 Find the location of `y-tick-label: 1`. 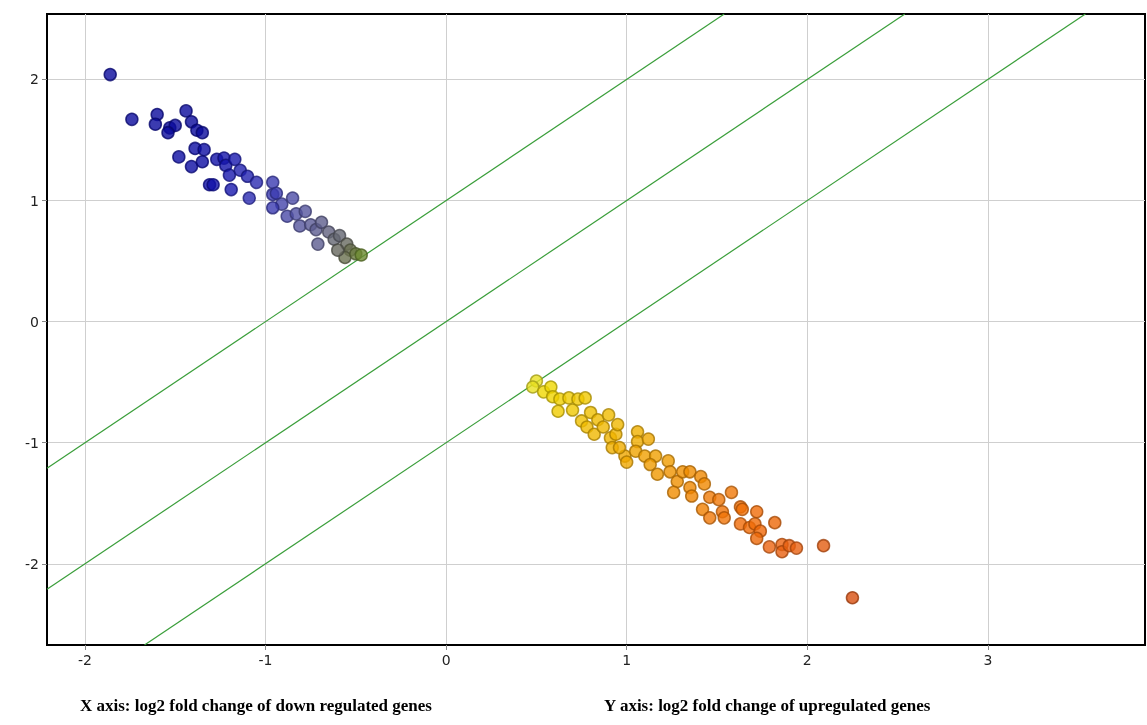

y-tick-label: 1 is located at coordinates (34, 200).